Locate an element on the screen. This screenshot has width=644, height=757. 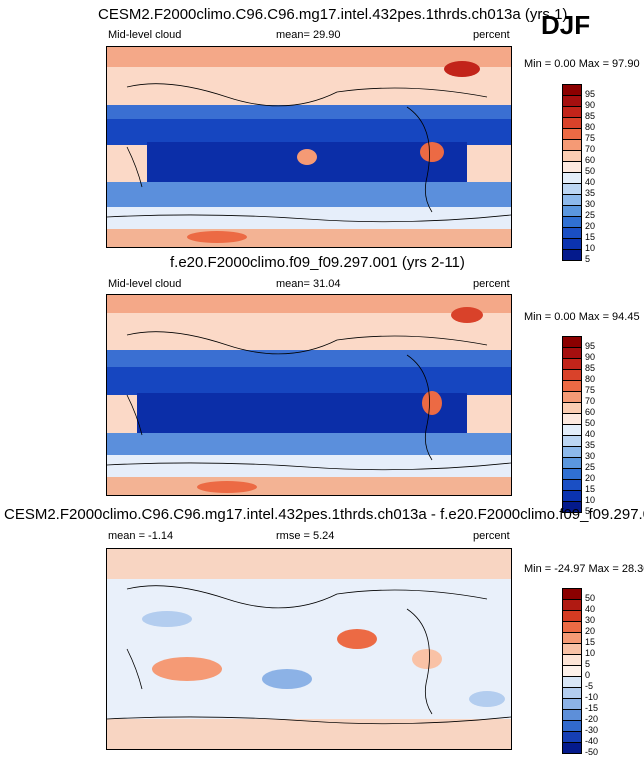
colorbar-level-label: -15 is located at coordinates (592, 708).